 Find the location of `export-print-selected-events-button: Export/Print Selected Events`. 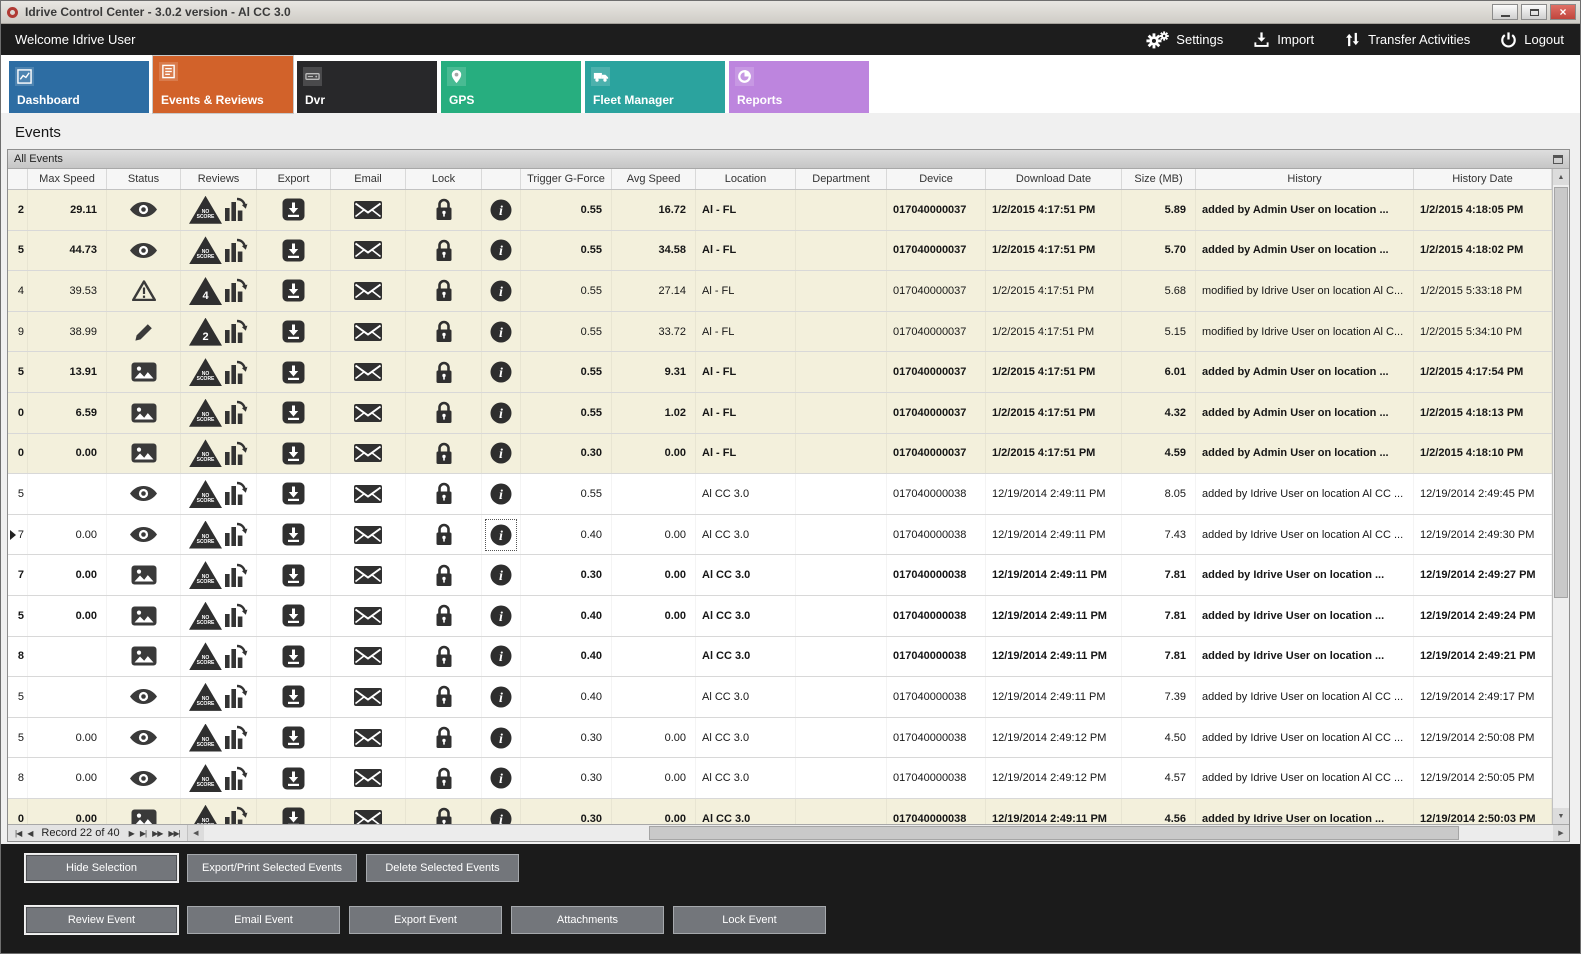

export-print-selected-events-button: Export/Print Selected Events is located at coordinates (272, 868).